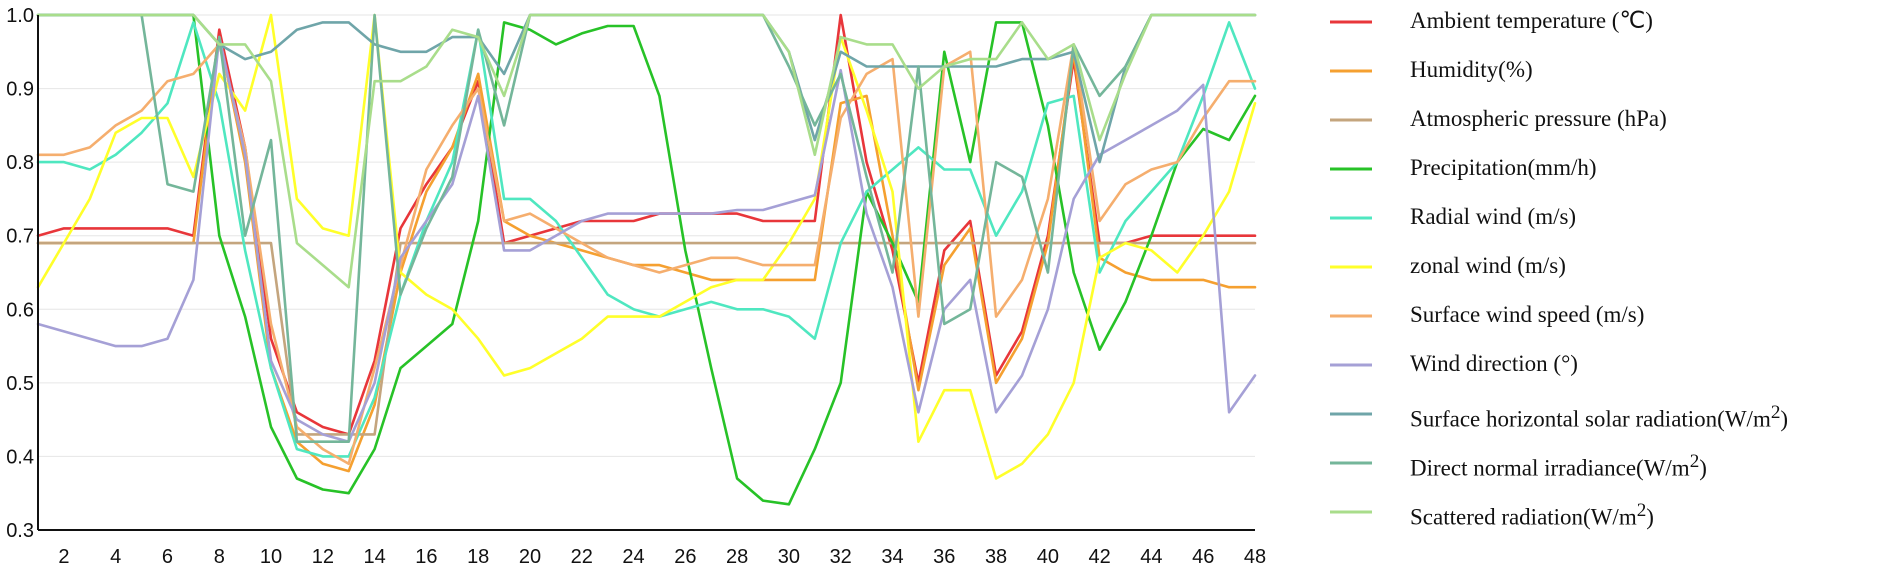  I want to click on legend-item: zonal wind (m/s), so click(1448, 265).